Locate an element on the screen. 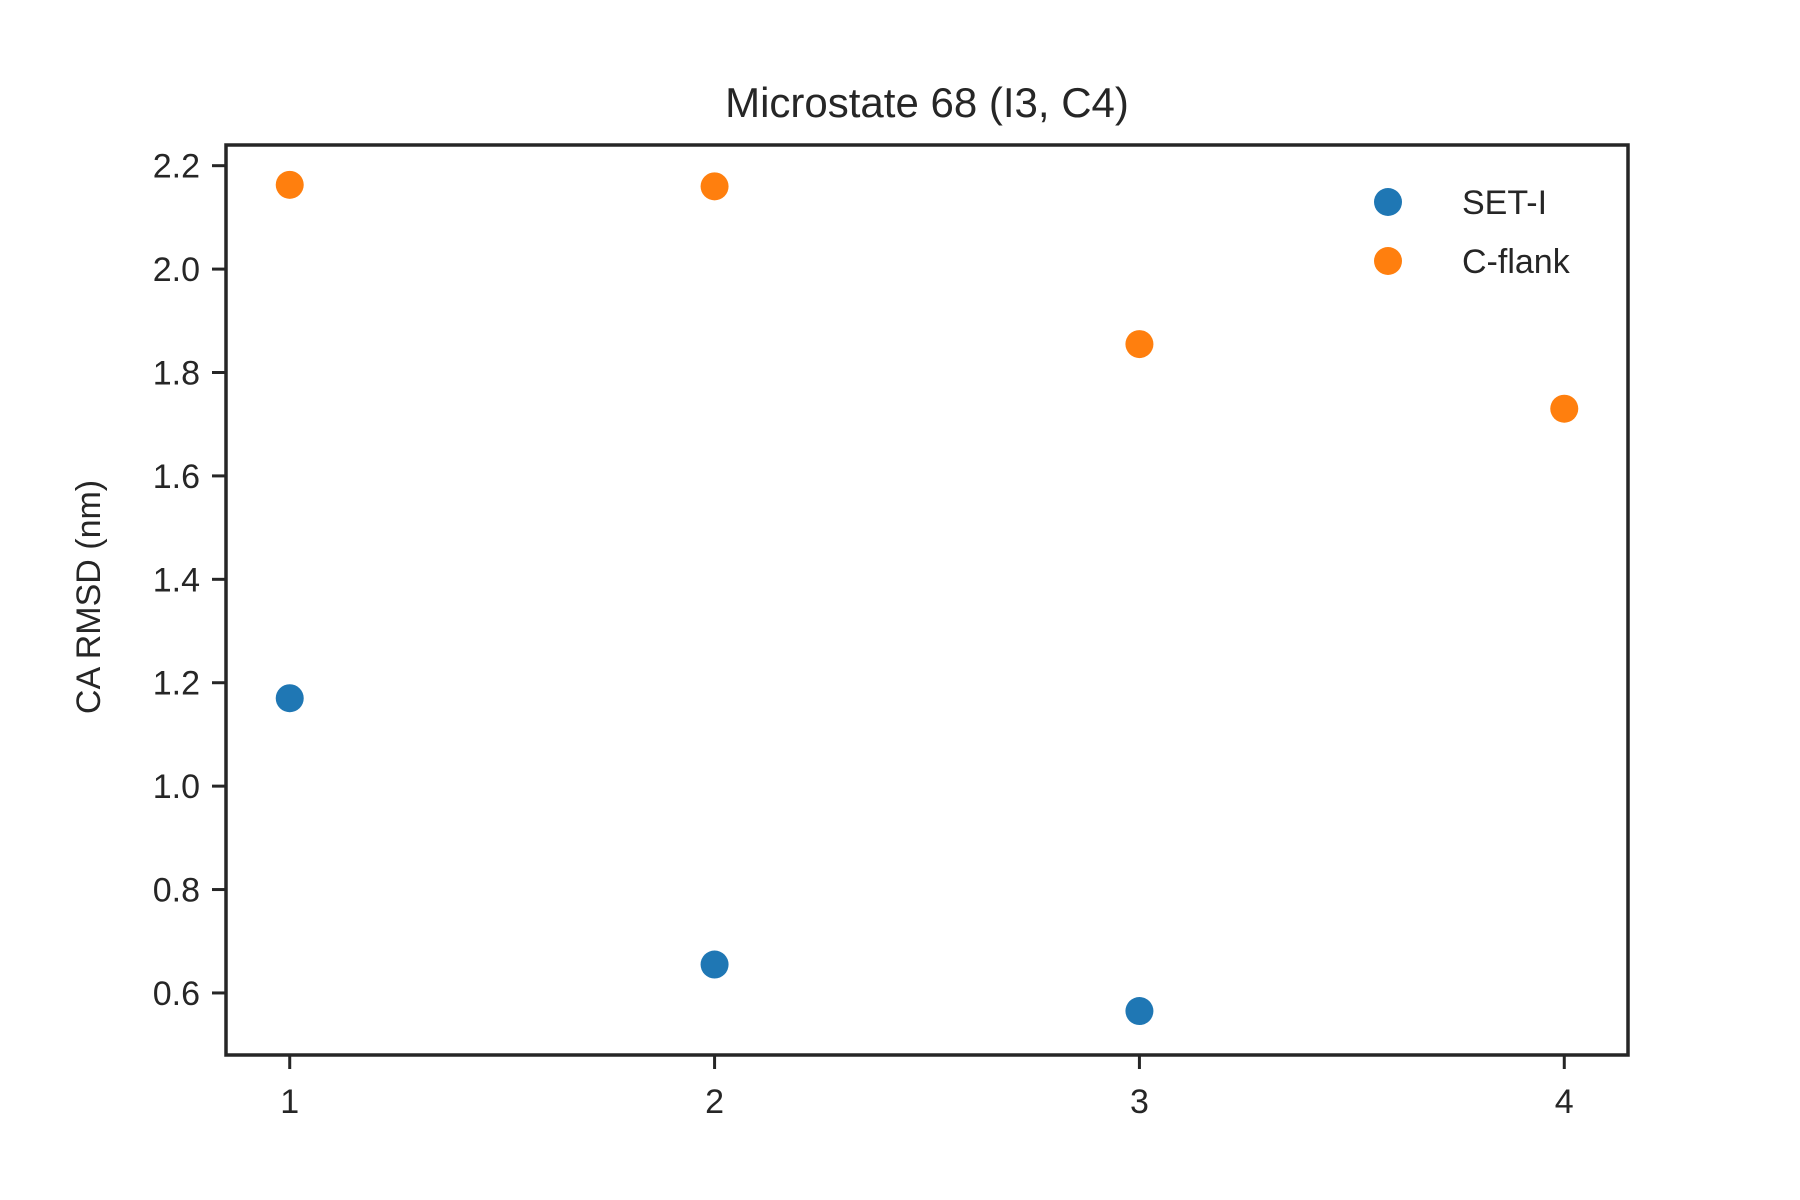  y-tick-label: 1.2 is located at coordinates (176, 684).